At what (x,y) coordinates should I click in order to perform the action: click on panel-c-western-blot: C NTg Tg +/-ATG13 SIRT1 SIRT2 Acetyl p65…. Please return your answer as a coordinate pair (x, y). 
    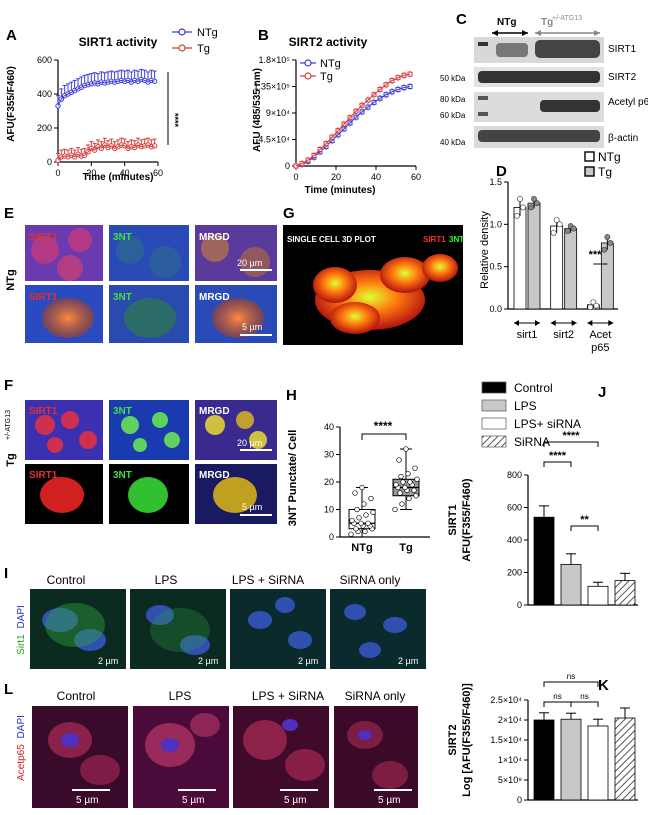
    Looking at the image, I should click on (544, 79).